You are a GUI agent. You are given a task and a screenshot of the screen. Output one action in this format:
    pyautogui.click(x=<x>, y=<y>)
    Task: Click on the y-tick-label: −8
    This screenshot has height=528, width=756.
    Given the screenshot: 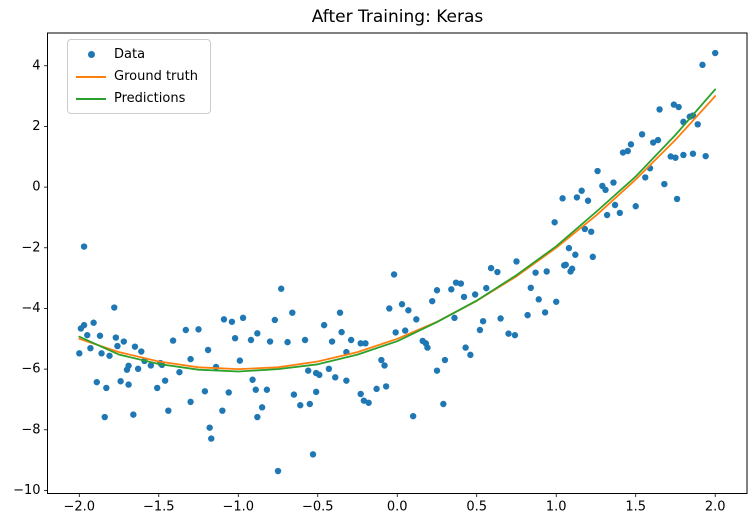 What is the action you would take?
    pyautogui.click(x=30, y=429)
    